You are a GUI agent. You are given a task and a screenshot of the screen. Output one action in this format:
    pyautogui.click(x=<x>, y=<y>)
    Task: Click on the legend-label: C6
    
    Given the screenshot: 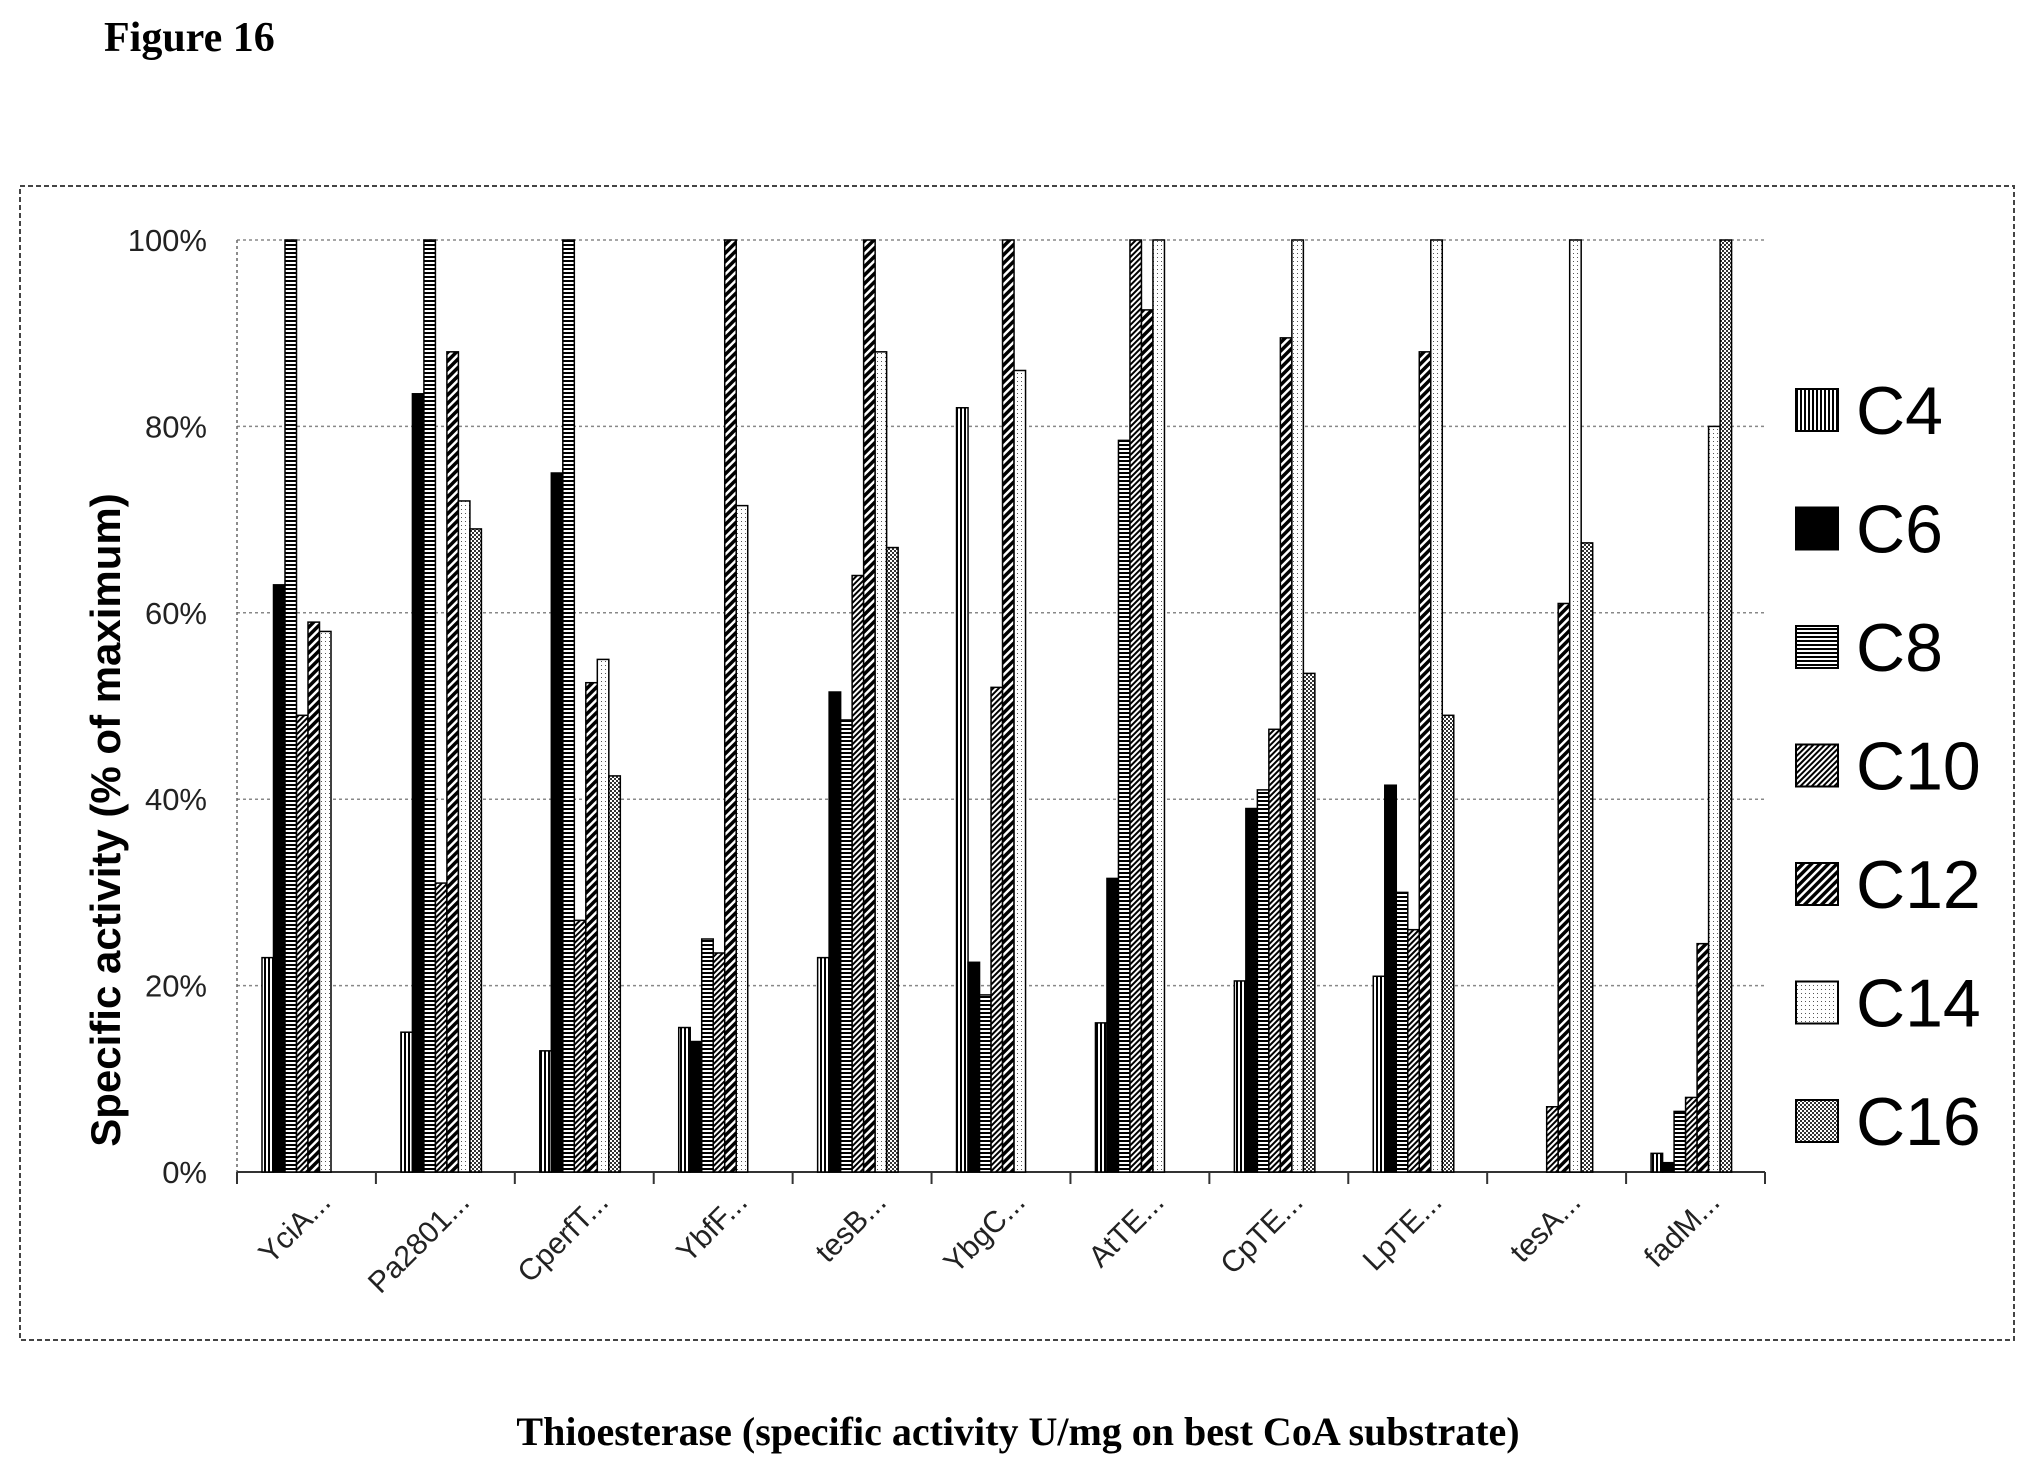 What is the action you would take?
    pyautogui.click(x=1899, y=530)
    